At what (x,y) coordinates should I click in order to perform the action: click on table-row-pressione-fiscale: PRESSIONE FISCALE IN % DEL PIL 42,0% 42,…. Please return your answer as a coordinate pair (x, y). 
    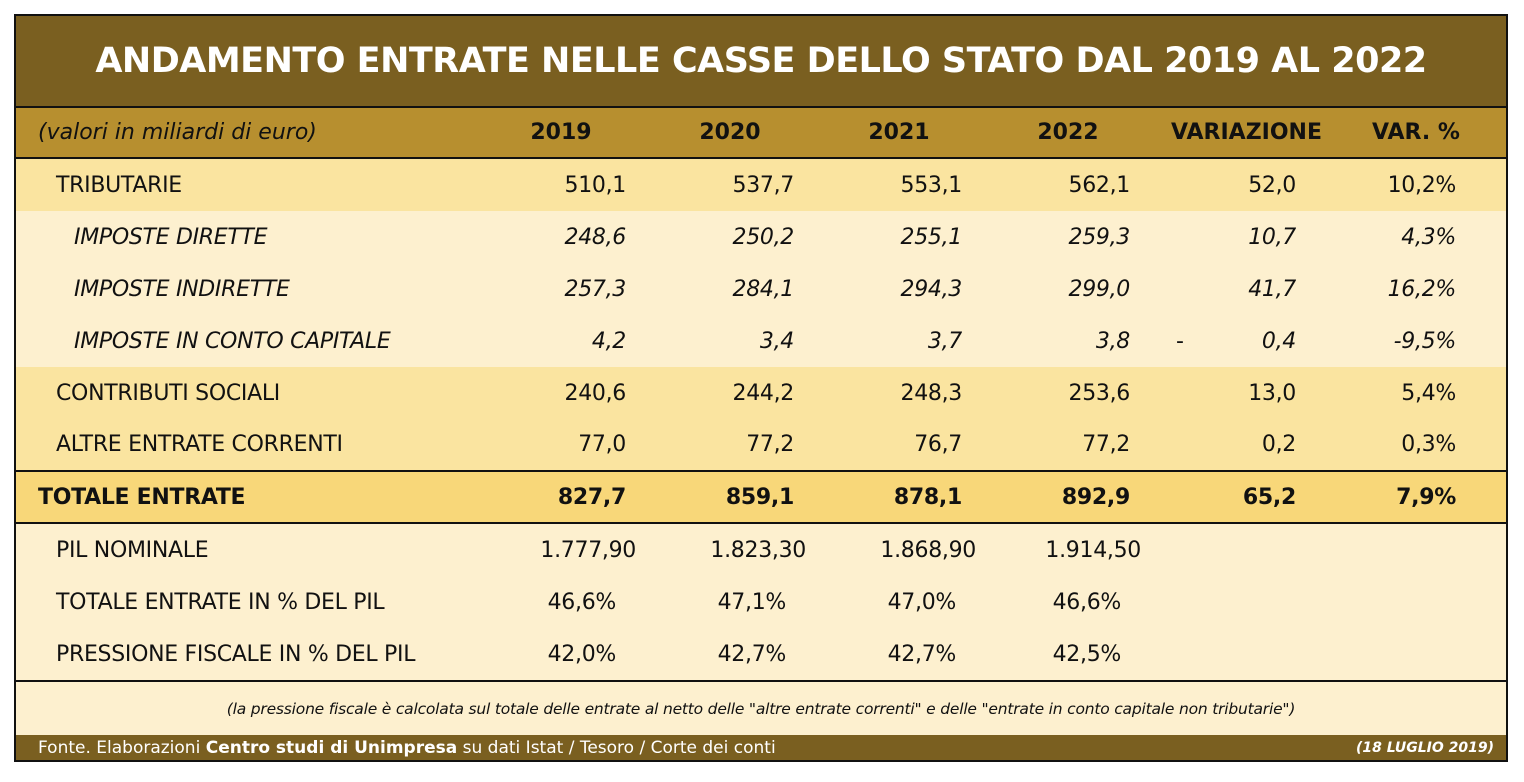
    Looking at the image, I should click on (761, 654).